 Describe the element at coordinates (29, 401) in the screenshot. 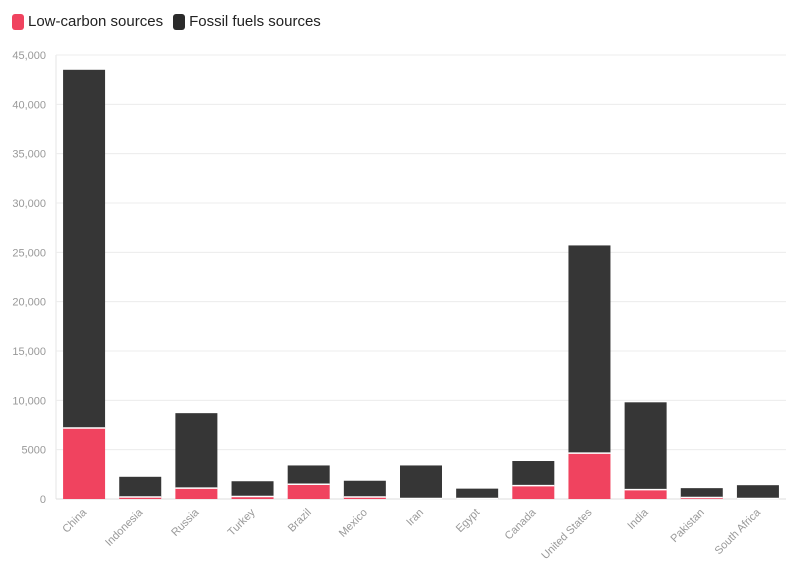

I see `y-tick-label: 10,000` at that location.